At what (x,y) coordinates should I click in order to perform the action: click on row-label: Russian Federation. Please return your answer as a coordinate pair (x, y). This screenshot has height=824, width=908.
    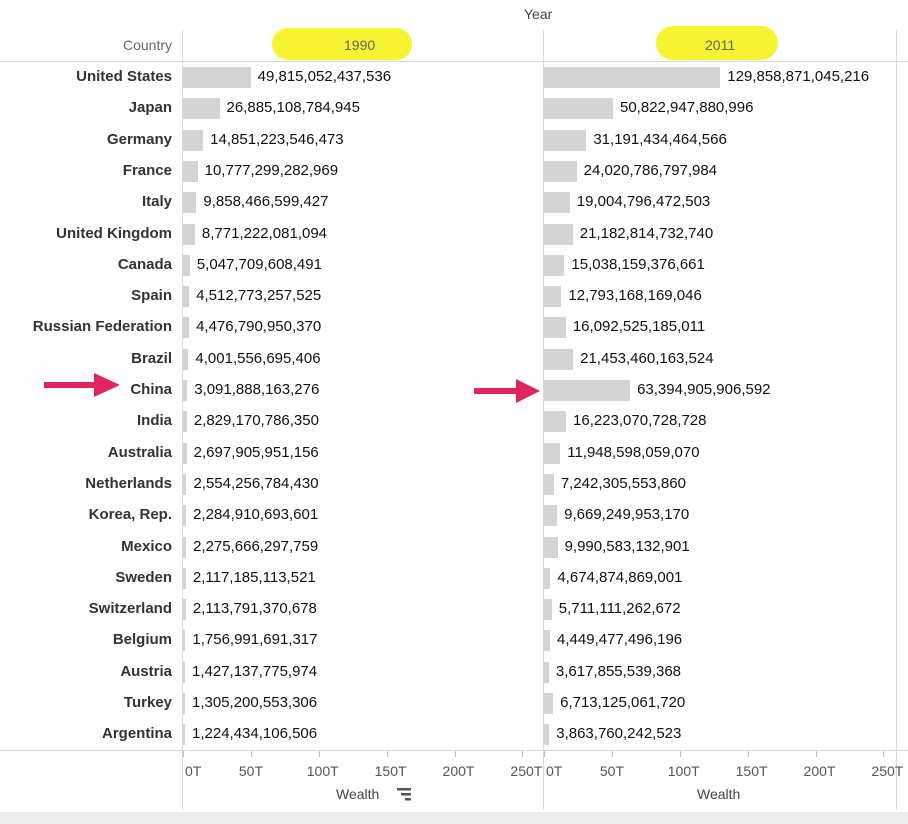
    Looking at the image, I should click on (102, 327).